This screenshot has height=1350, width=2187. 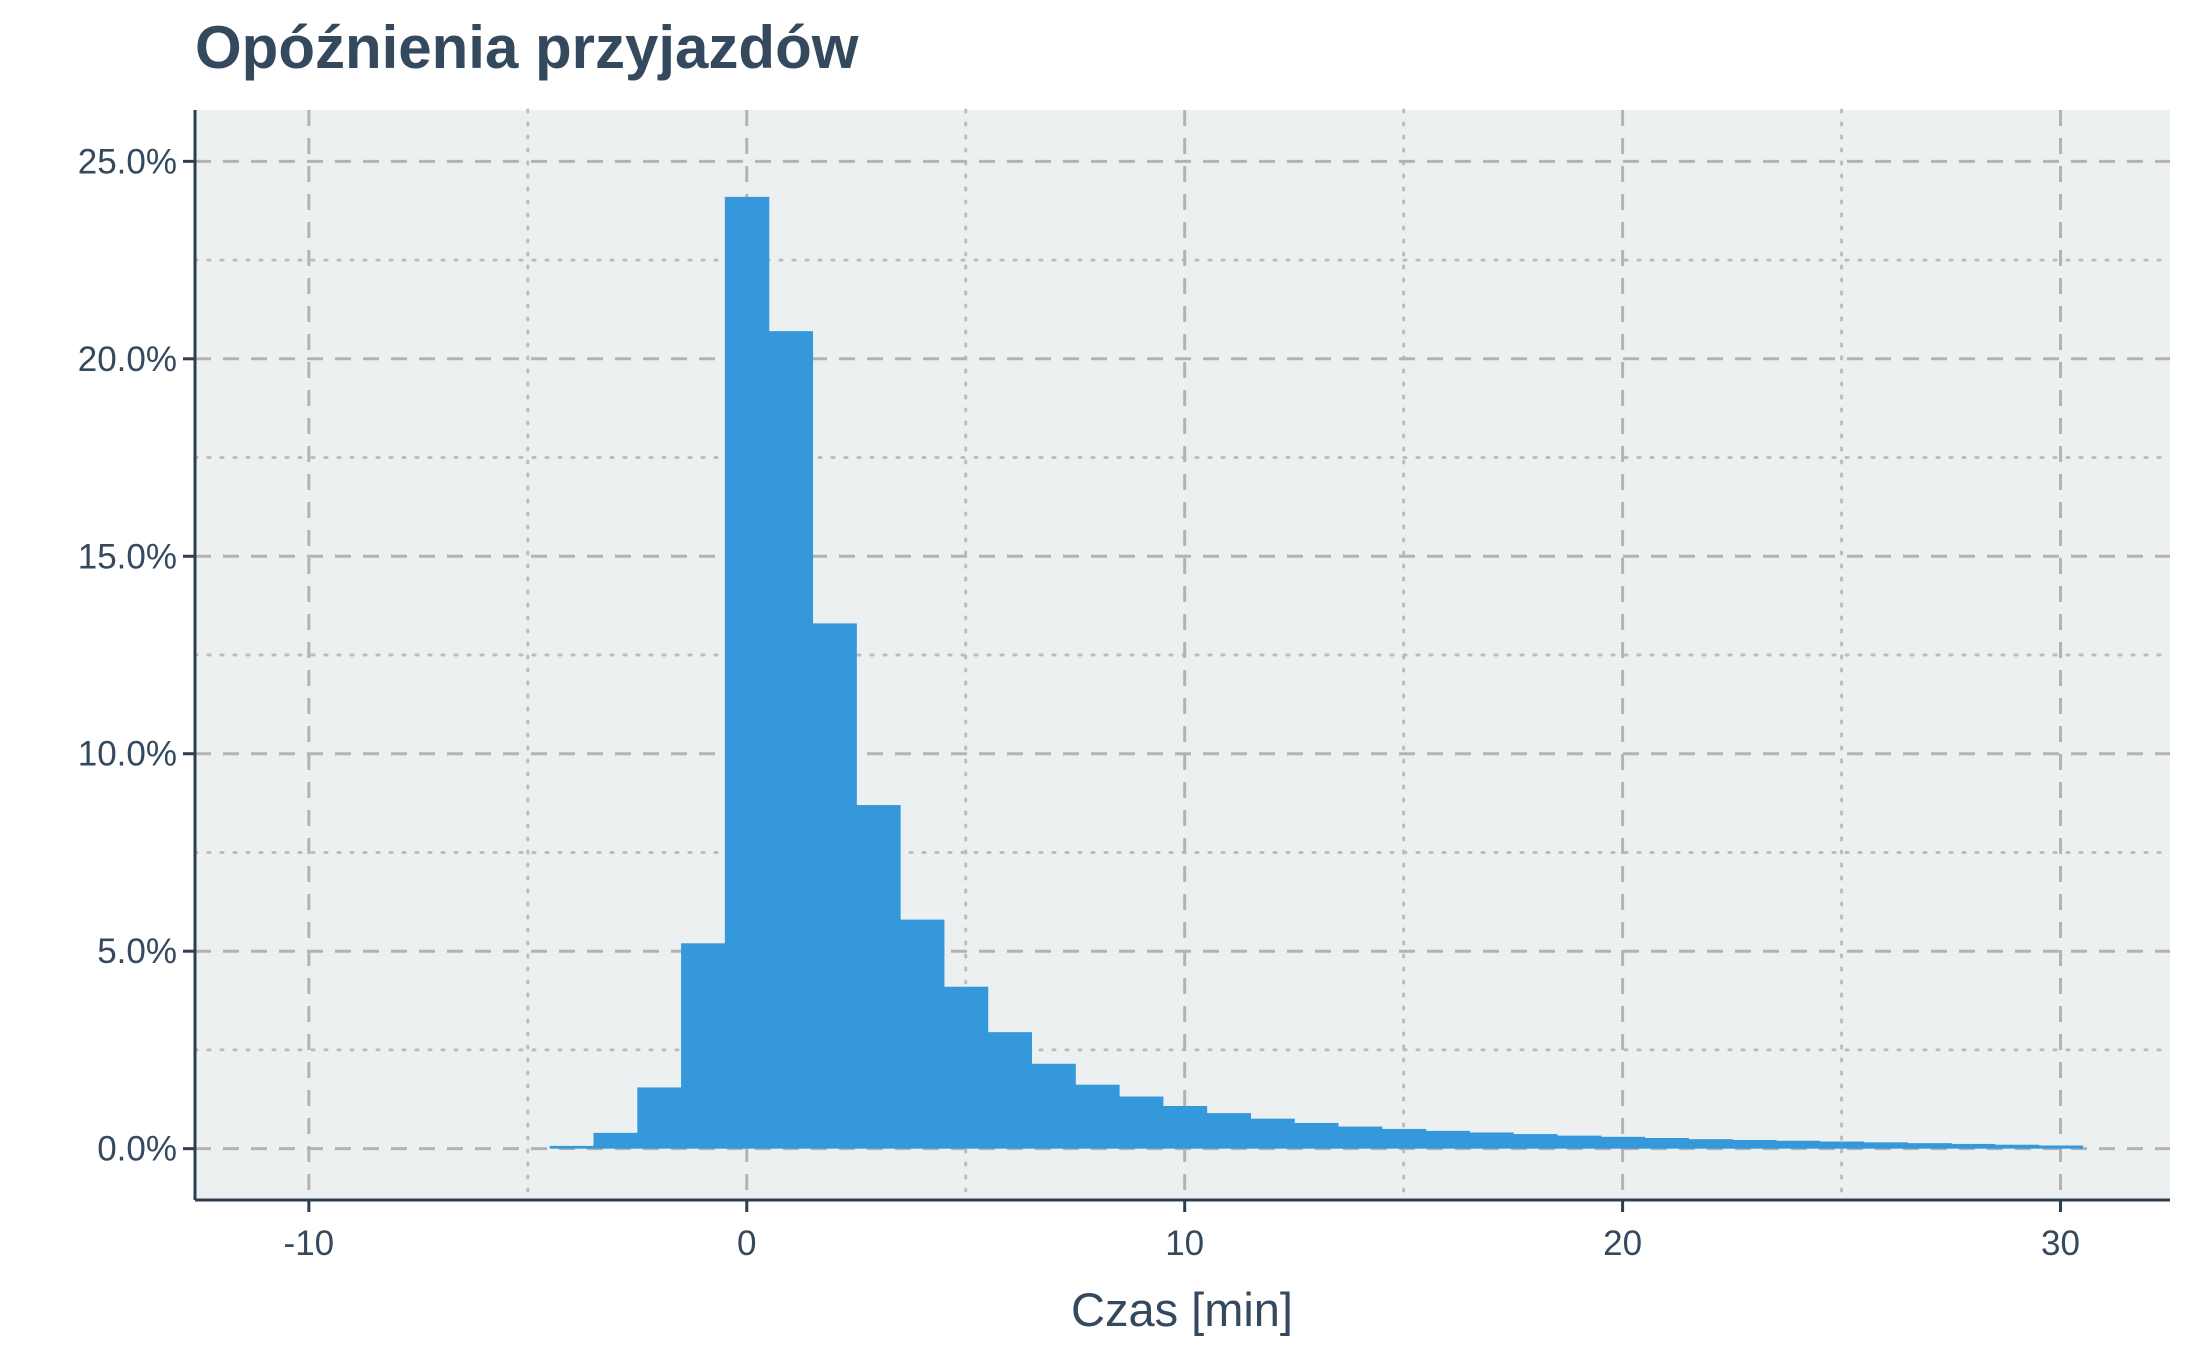 What do you see at coordinates (746, 1243) in the screenshot?
I see `x-tick-label: 0` at bounding box center [746, 1243].